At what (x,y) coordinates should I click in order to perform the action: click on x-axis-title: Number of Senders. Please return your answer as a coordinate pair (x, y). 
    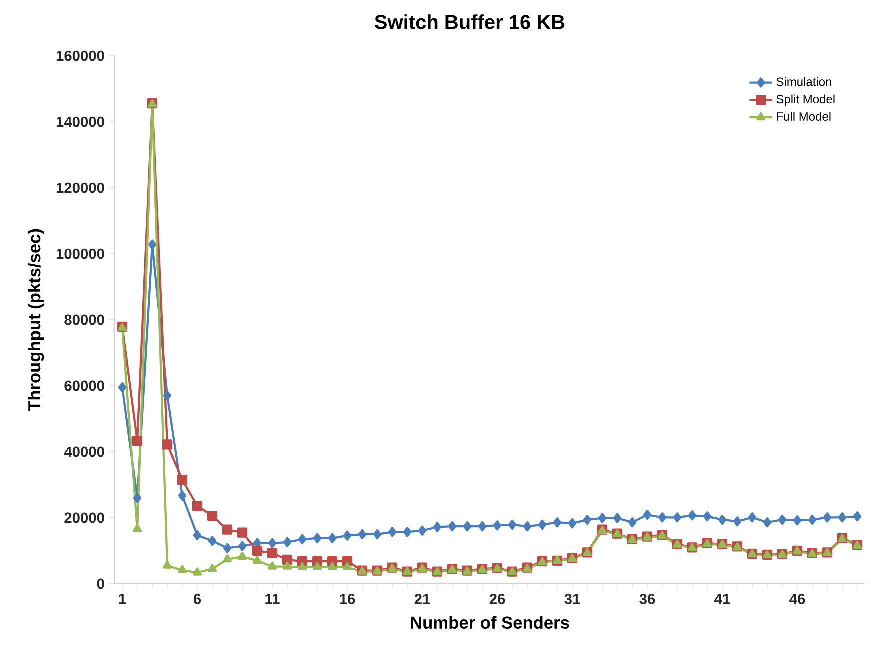
    Looking at the image, I should click on (490, 622).